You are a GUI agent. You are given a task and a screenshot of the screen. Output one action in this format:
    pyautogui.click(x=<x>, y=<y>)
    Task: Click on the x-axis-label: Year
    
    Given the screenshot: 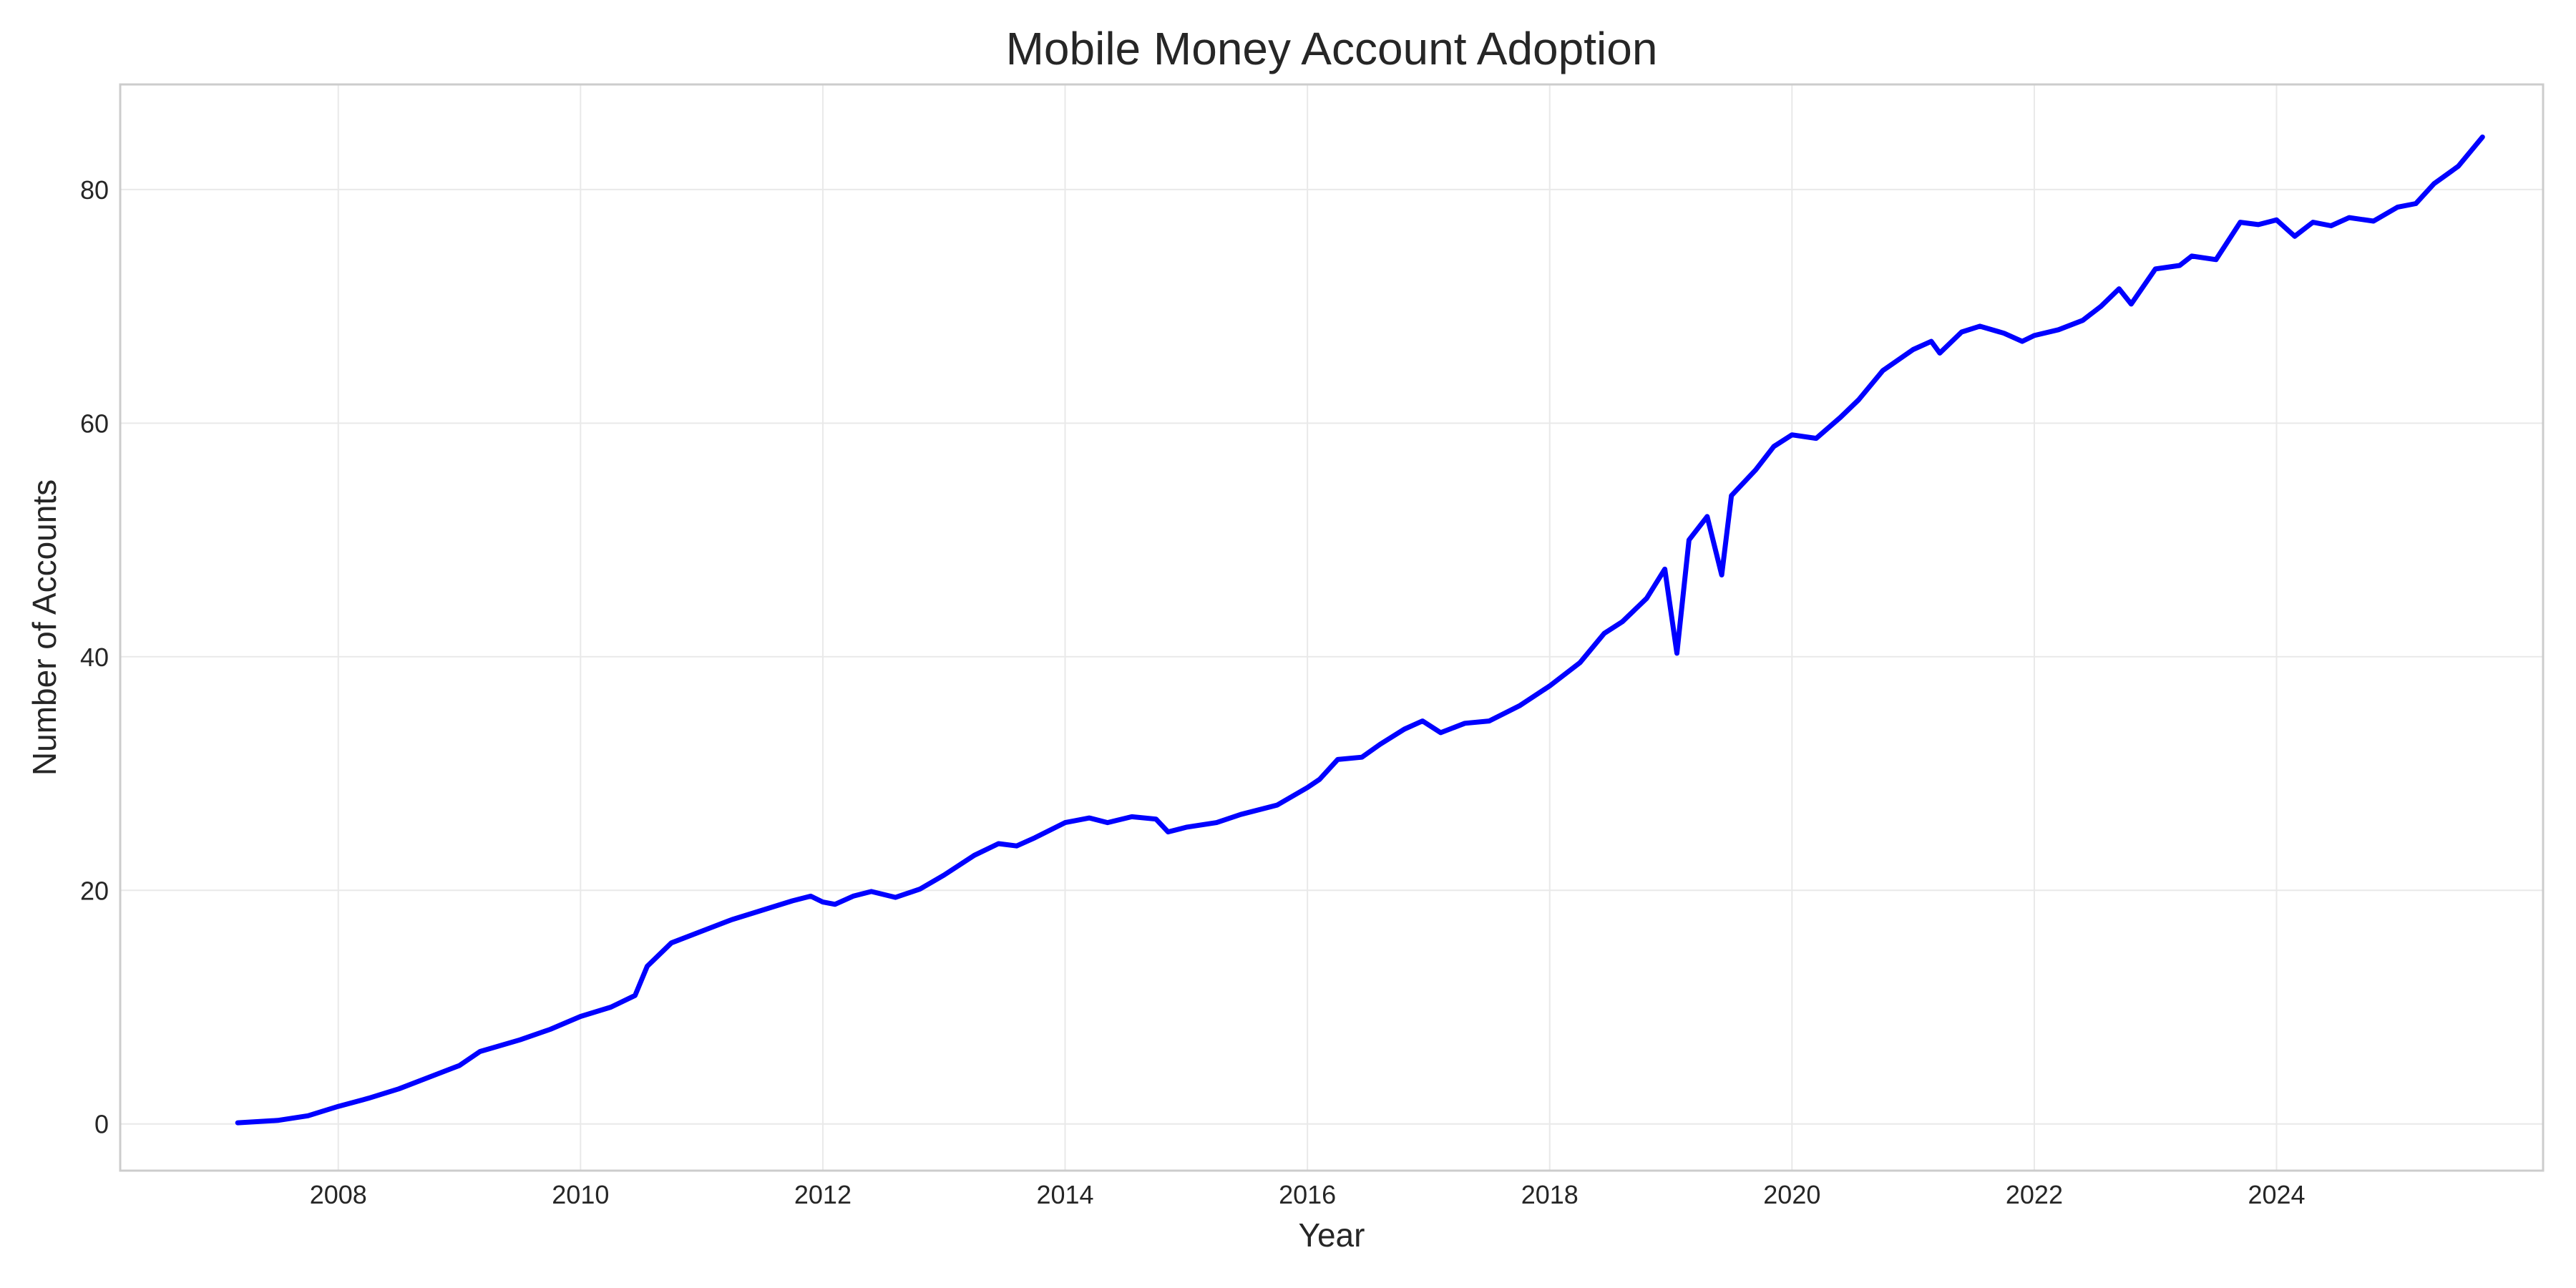 What is the action you would take?
    pyautogui.click(x=1332, y=1235)
    